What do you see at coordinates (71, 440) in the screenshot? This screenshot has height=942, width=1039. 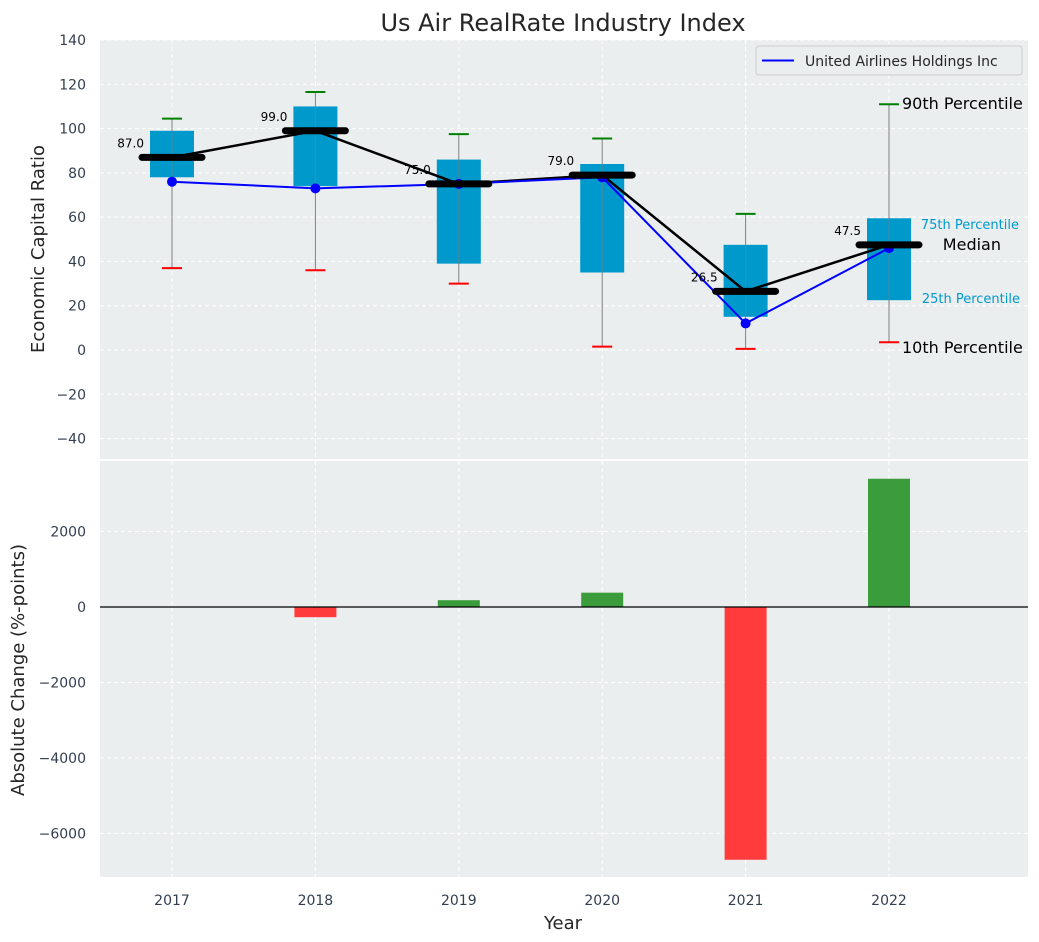 I see `top-y-tick-label: −40` at bounding box center [71, 440].